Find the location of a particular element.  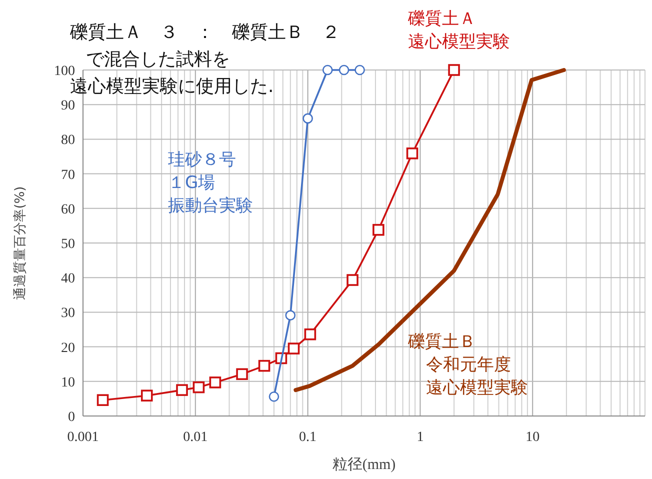

y-tick-label: 70 is located at coordinates (68, 175).